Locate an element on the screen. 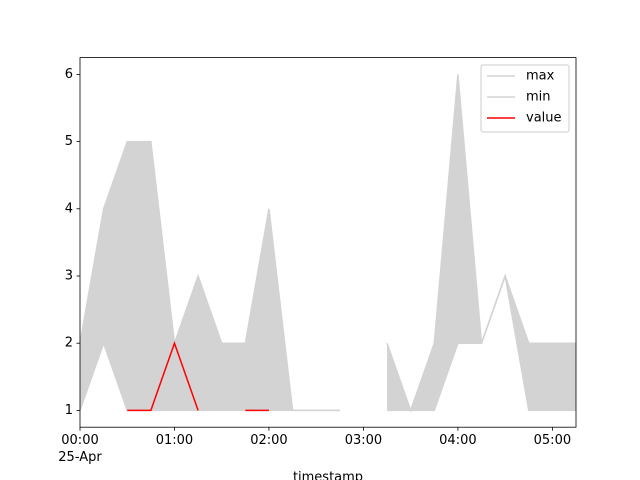  y-tick-label: 5 is located at coordinates (69, 141).